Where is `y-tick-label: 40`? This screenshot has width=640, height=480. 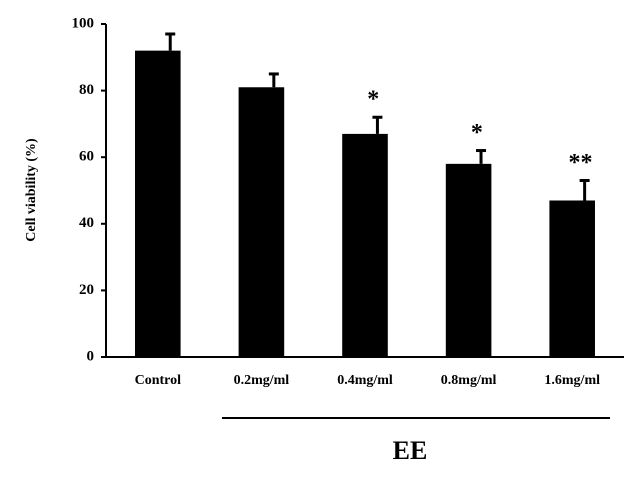 y-tick-label: 40 is located at coordinates (86, 223).